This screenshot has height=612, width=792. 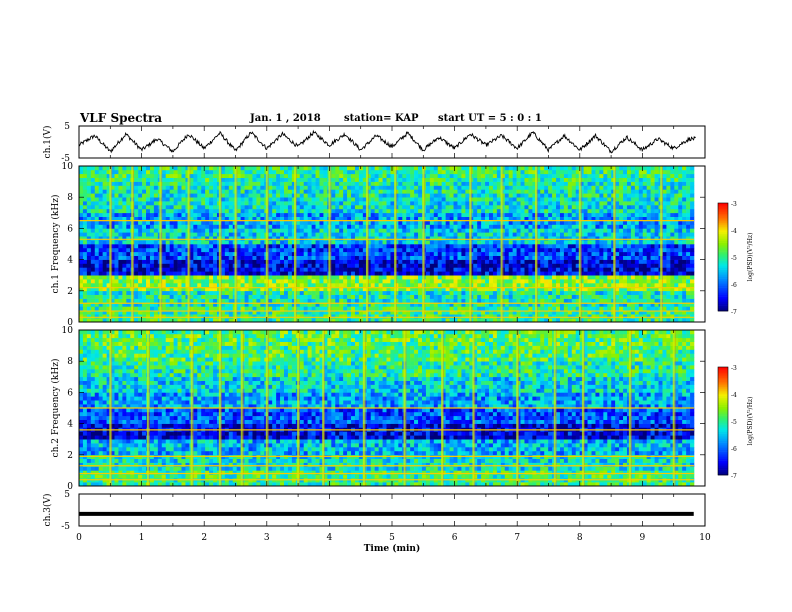 I want to click on y-axis-label: ch.1(V), so click(x=47, y=142).